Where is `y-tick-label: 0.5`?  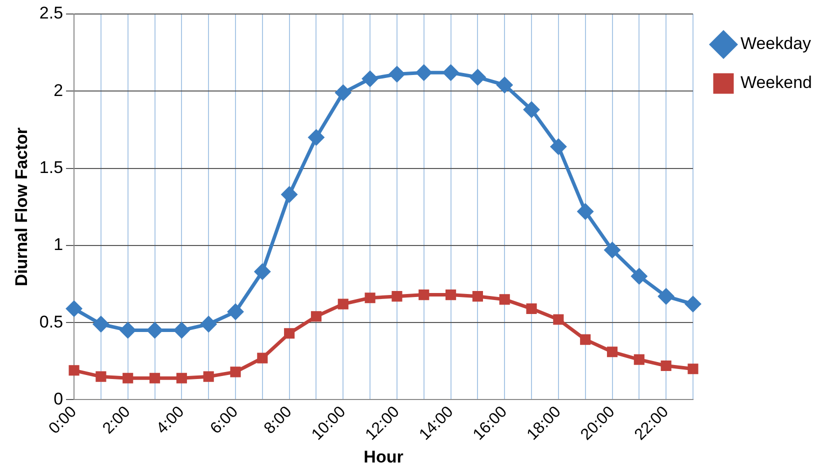 y-tick-label: 0.5 is located at coordinates (51, 322).